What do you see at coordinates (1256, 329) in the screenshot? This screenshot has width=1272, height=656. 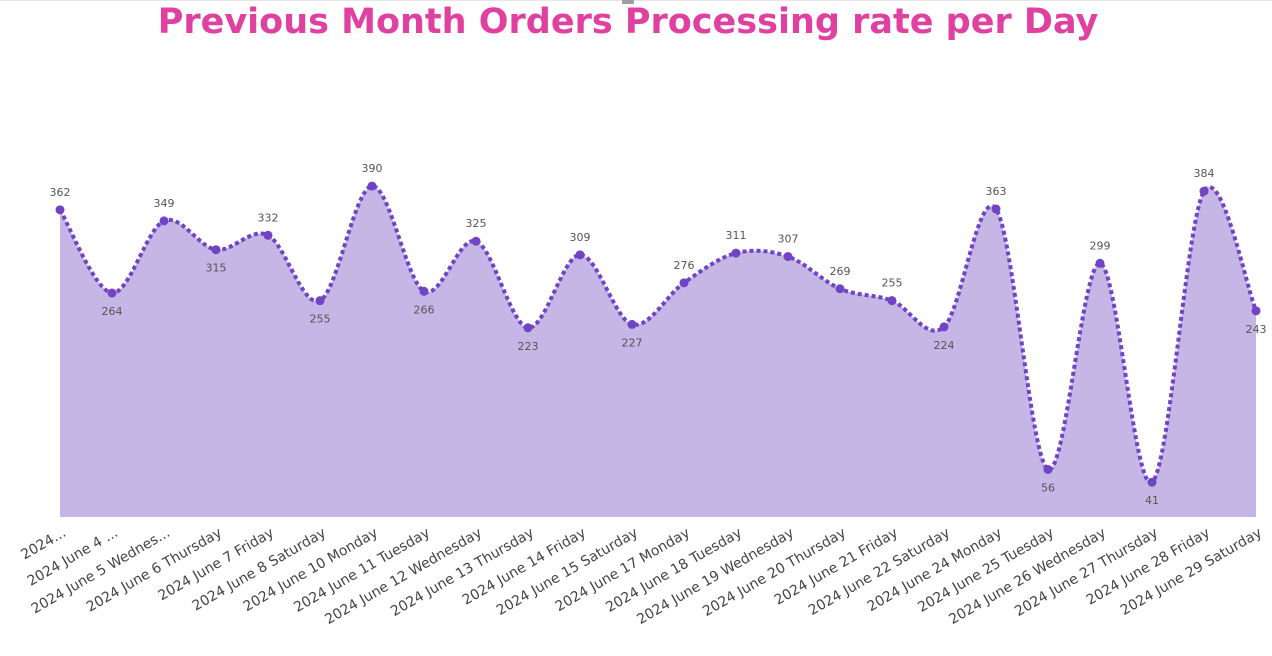 I see `data-label: 243` at bounding box center [1256, 329].